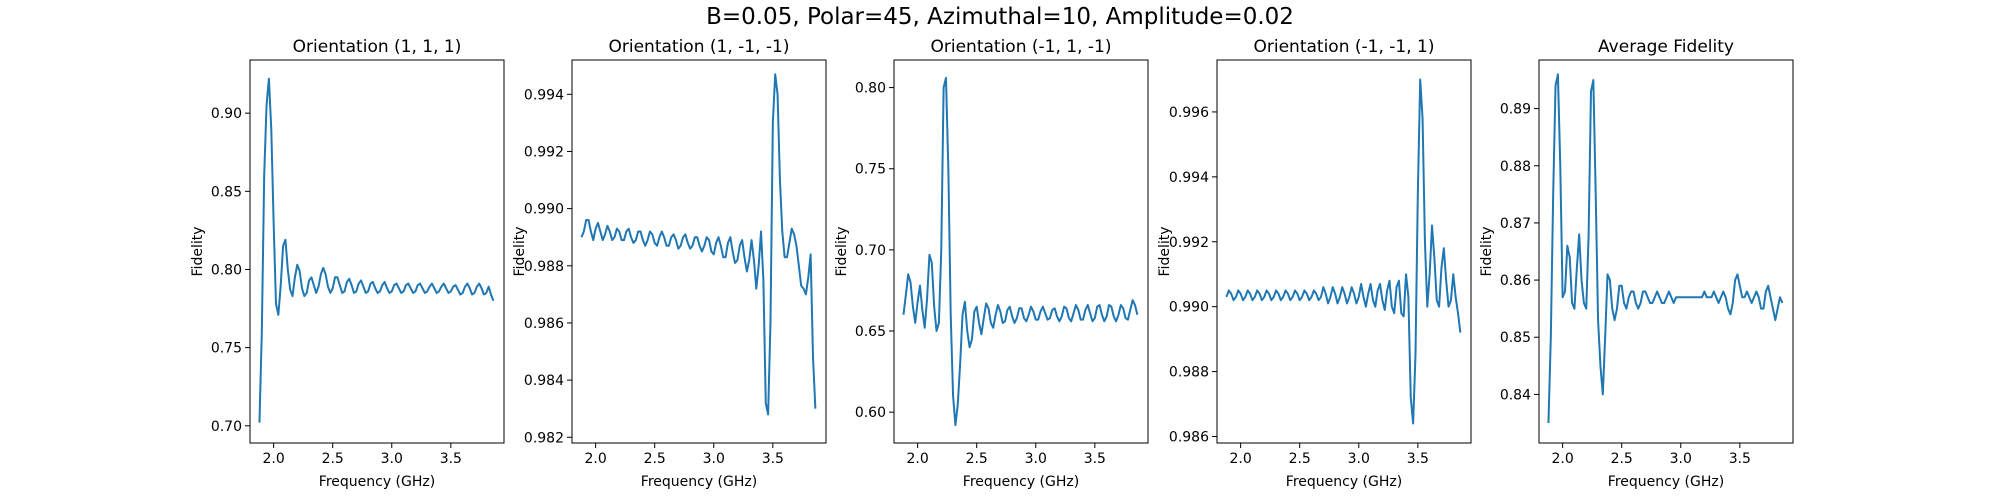 This screenshot has width=2000, height=500. I want to click on y-tick-label: 0.86, so click(1515, 281).